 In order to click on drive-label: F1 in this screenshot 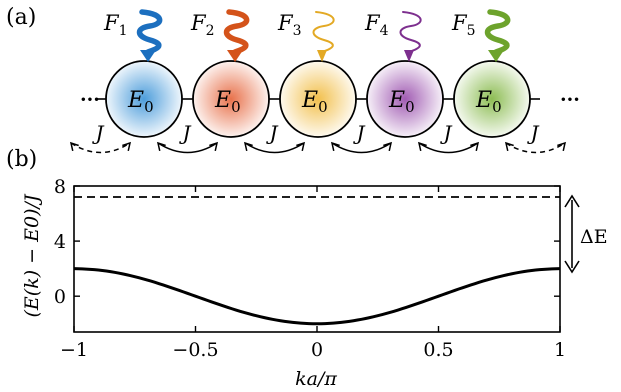, I will do `click(115, 25)`.